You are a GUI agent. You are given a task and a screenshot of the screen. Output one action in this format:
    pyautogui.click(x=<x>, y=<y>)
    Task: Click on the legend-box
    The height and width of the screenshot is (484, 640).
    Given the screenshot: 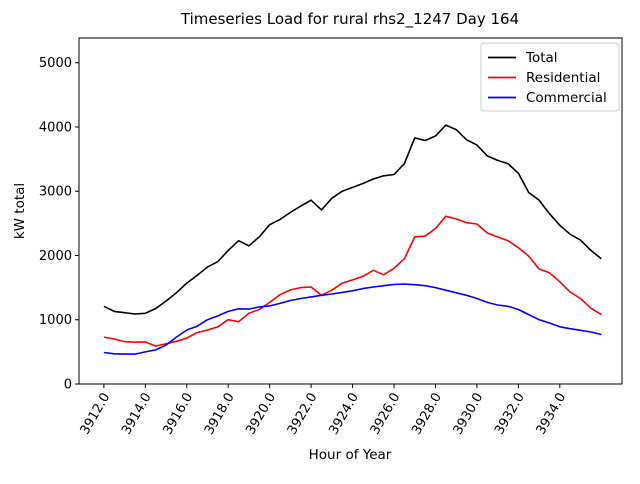 What is the action you would take?
    pyautogui.click(x=550, y=77)
    